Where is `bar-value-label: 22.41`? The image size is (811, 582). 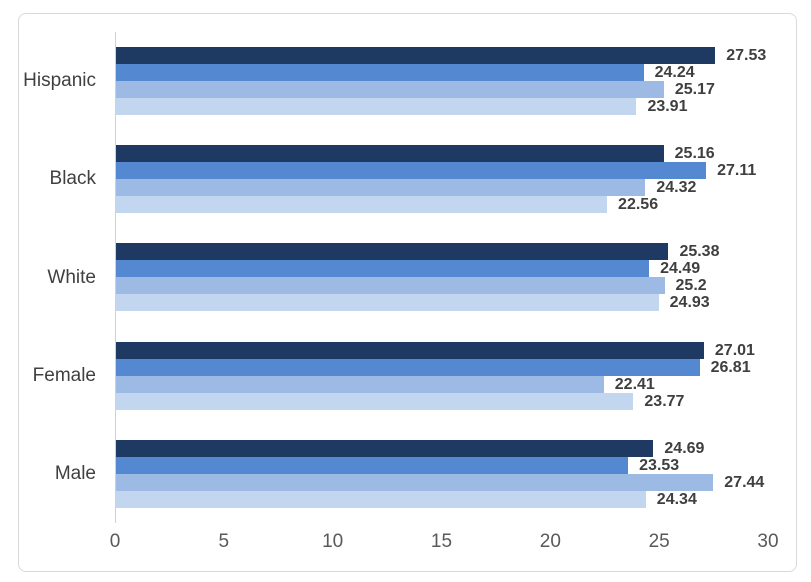 bar-value-label: 22.41 is located at coordinates (634, 384).